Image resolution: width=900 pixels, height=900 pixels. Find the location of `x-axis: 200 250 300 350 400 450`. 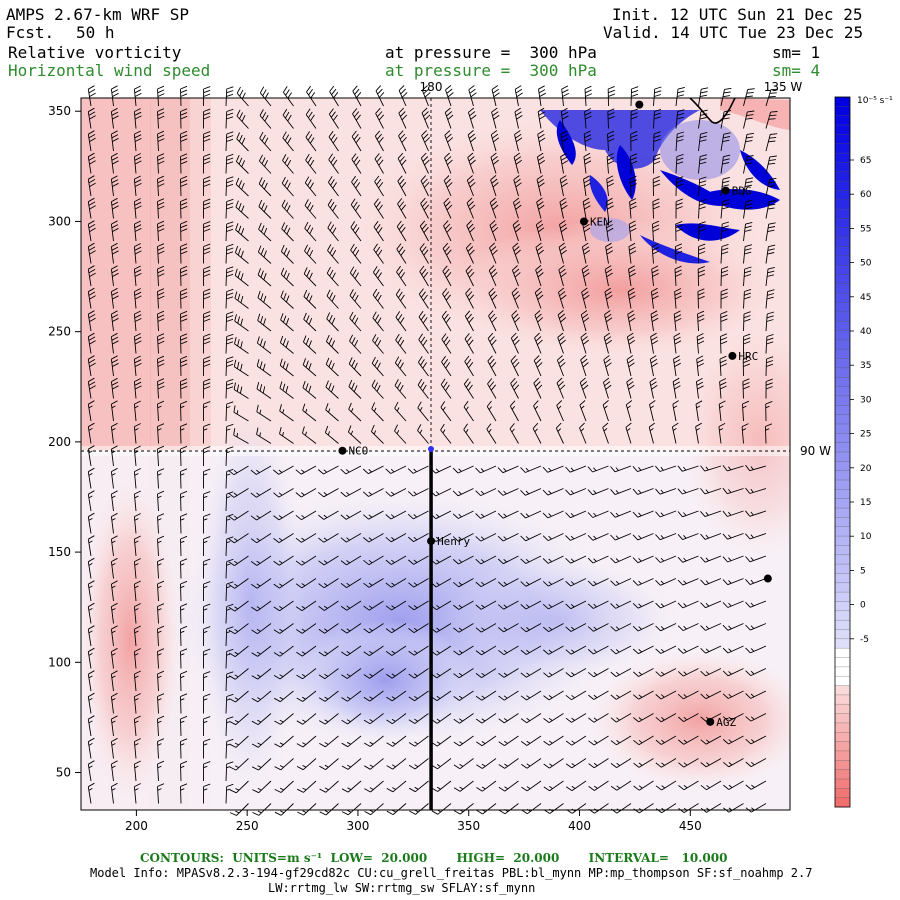

x-axis: 200 250 300 350 400 450 is located at coordinates (413, 821).